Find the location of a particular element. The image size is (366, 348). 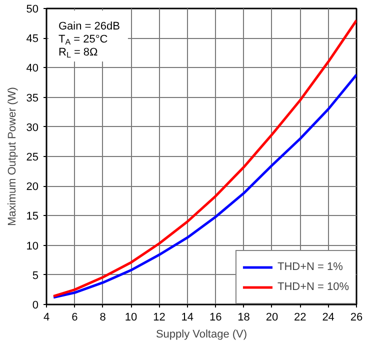

y-tick-label: 5 is located at coordinates (35, 276).